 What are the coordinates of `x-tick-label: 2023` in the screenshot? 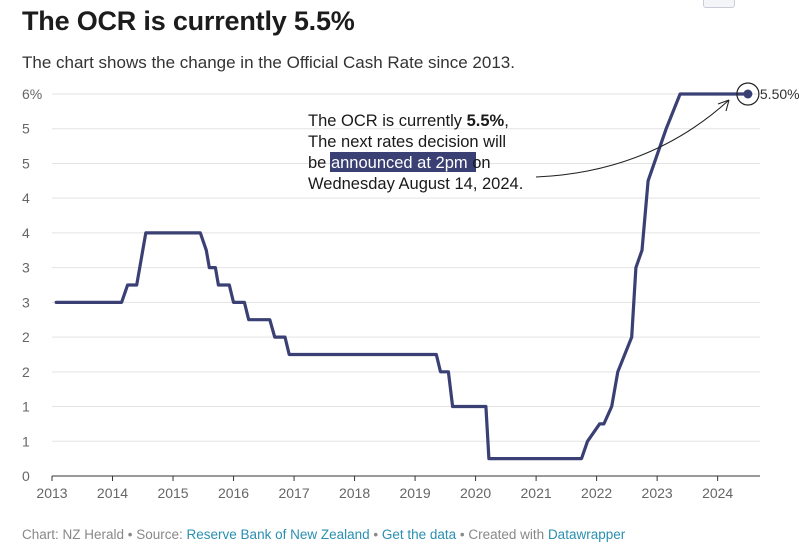 It's located at (657, 493).